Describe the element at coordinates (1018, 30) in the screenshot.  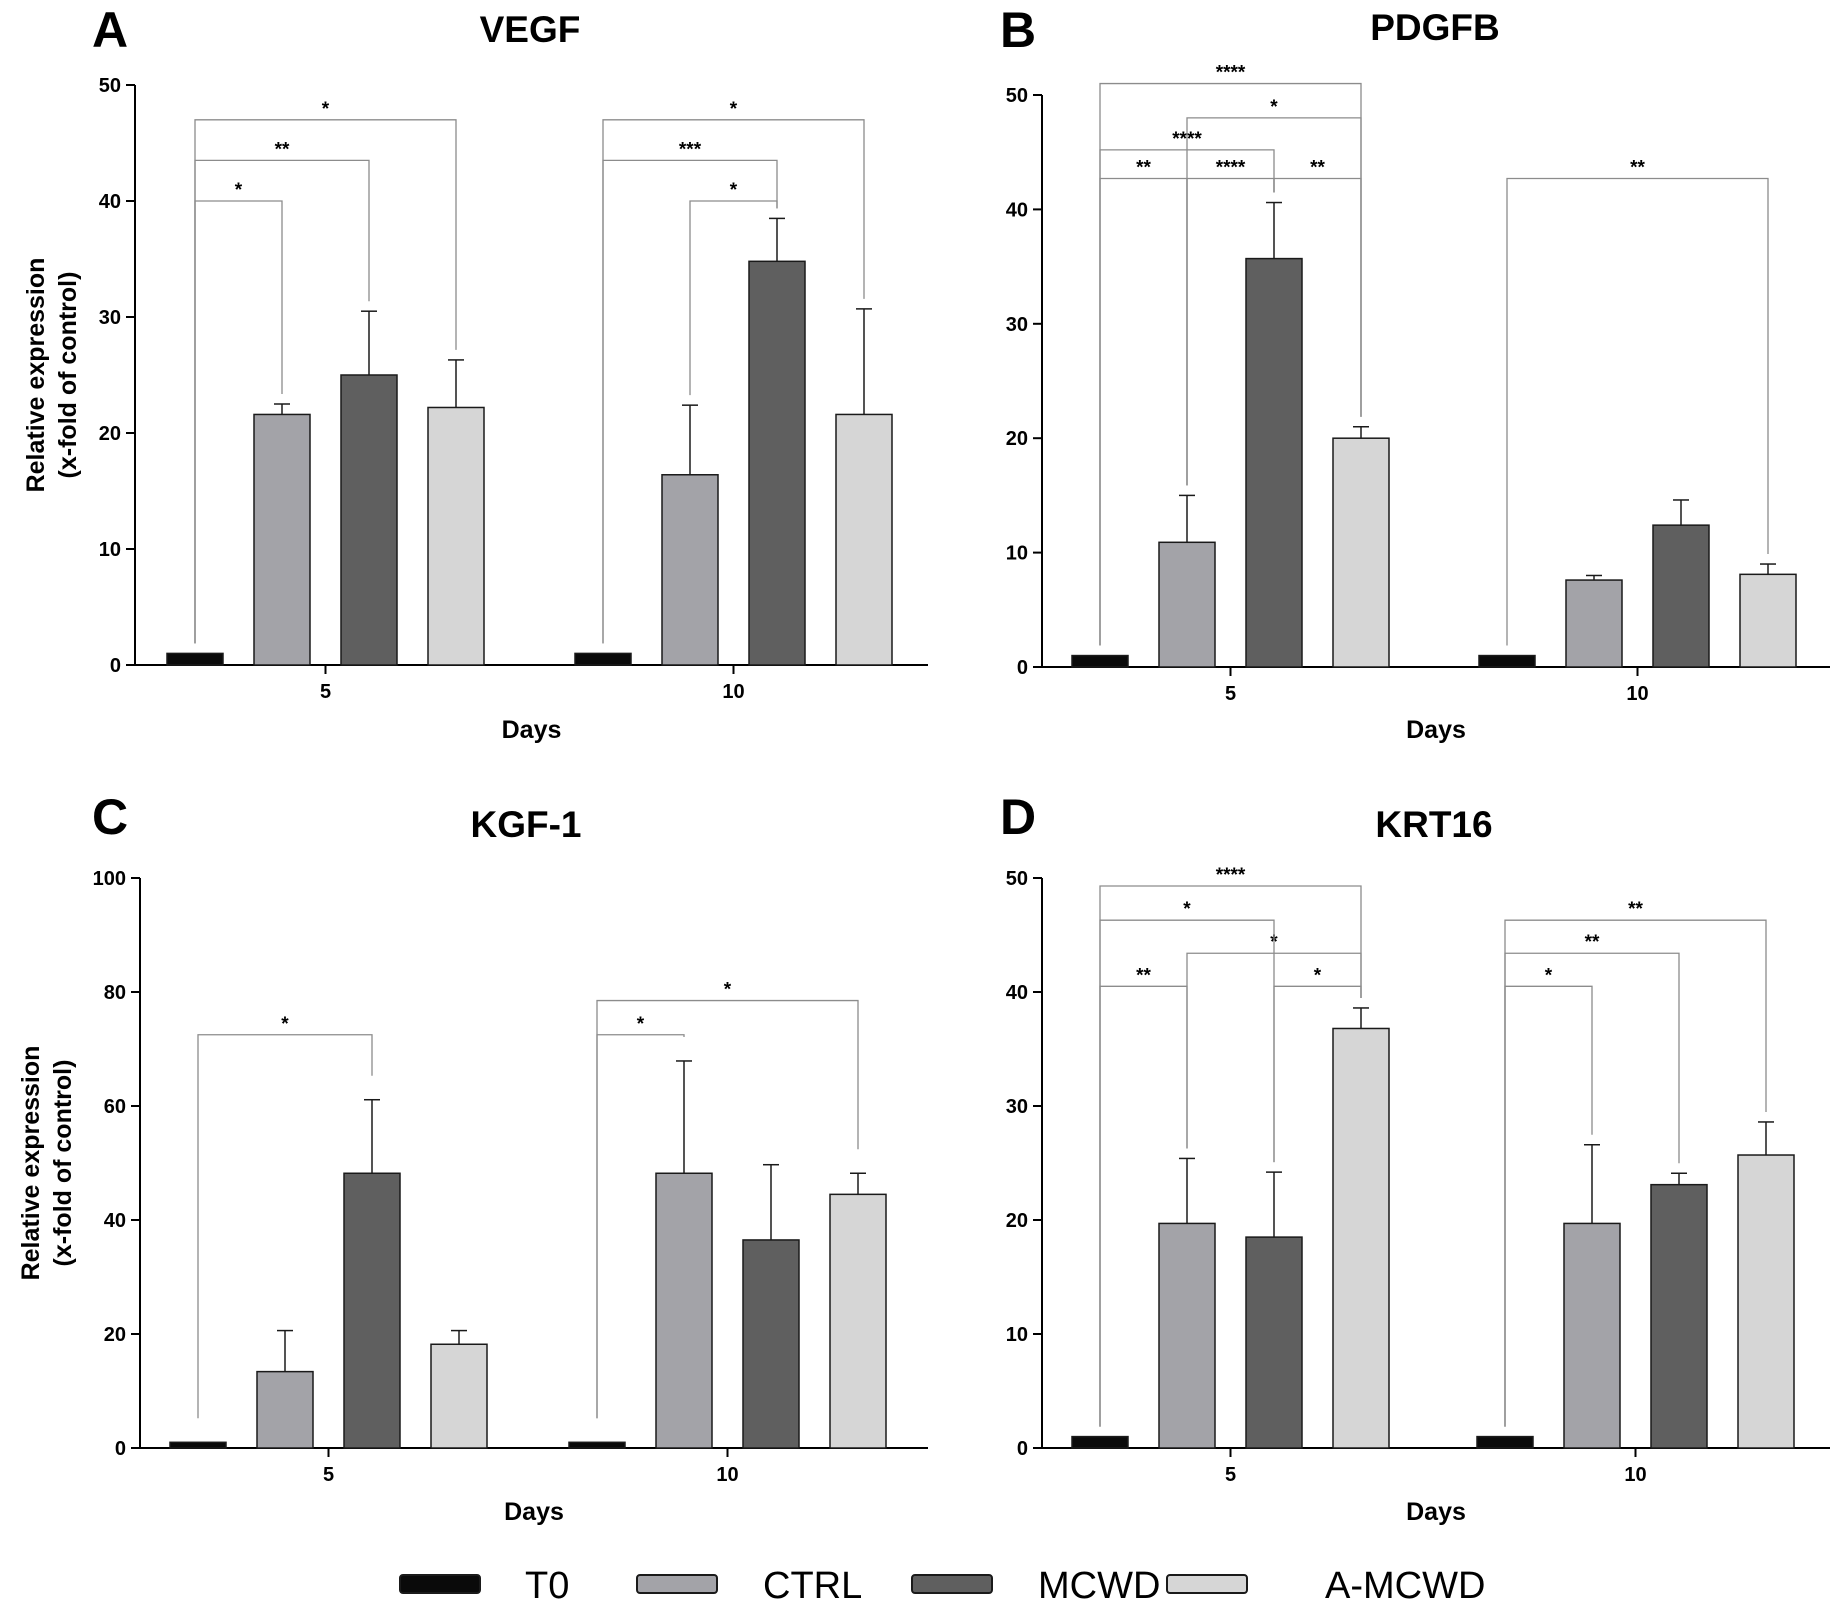
I see `panel-letter-b: B` at that location.